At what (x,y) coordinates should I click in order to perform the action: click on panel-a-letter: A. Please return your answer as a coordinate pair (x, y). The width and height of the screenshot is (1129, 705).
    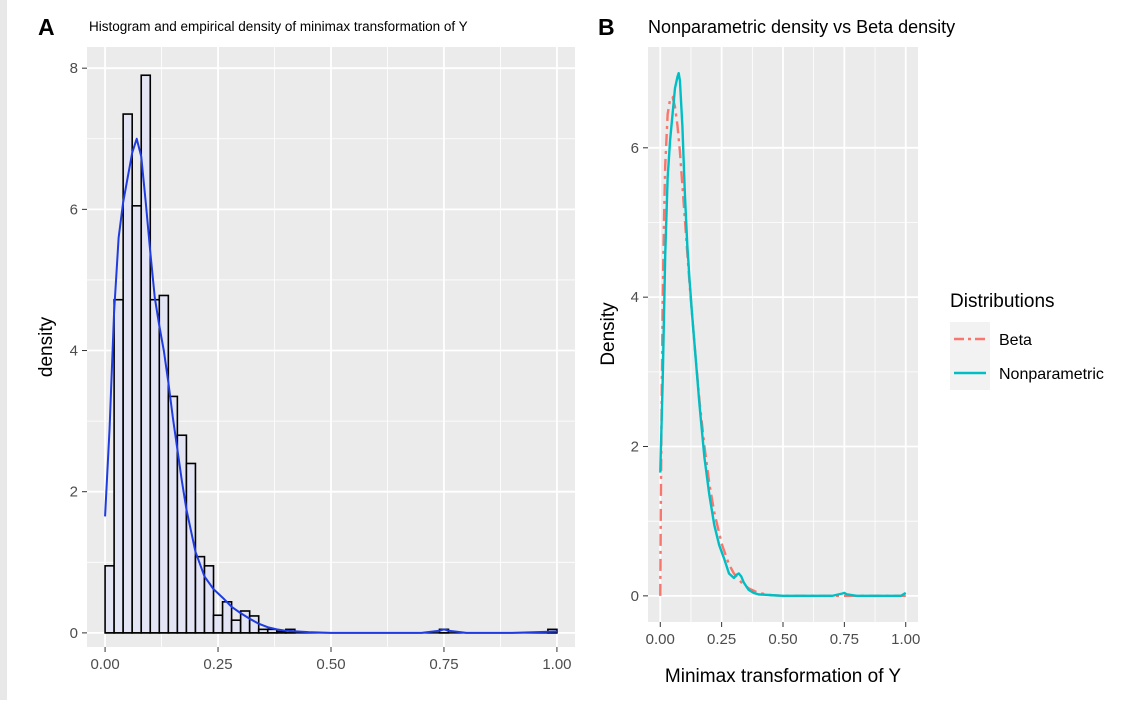
    Looking at the image, I should click on (46, 27).